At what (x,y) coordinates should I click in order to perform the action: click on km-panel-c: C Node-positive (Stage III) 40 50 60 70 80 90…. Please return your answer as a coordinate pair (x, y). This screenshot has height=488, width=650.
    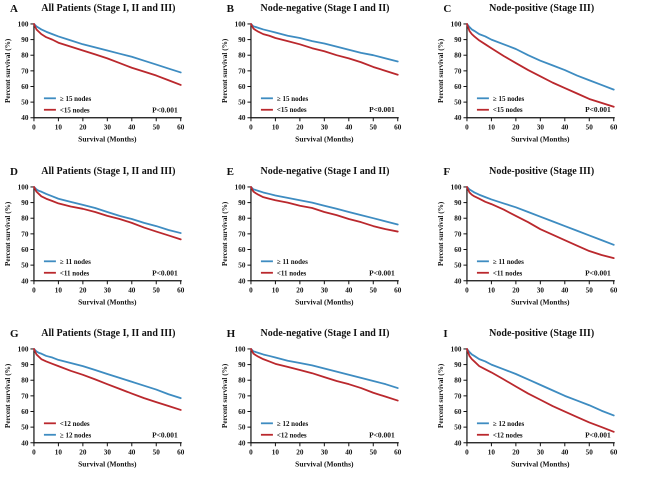
    Looking at the image, I should click on (541, 81).